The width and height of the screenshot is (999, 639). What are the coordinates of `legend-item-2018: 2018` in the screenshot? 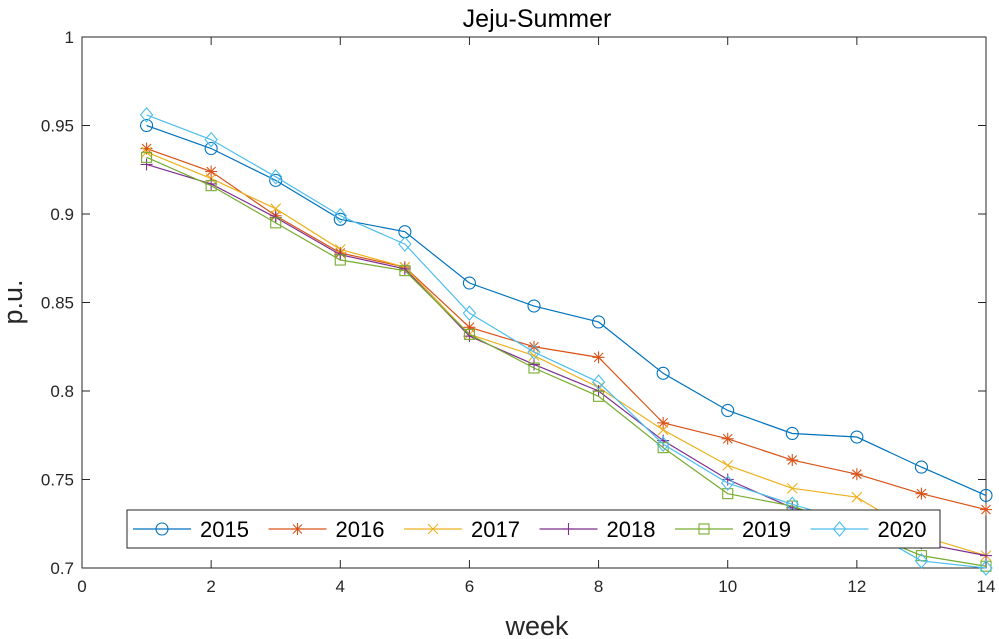 It's located at (597, 529).